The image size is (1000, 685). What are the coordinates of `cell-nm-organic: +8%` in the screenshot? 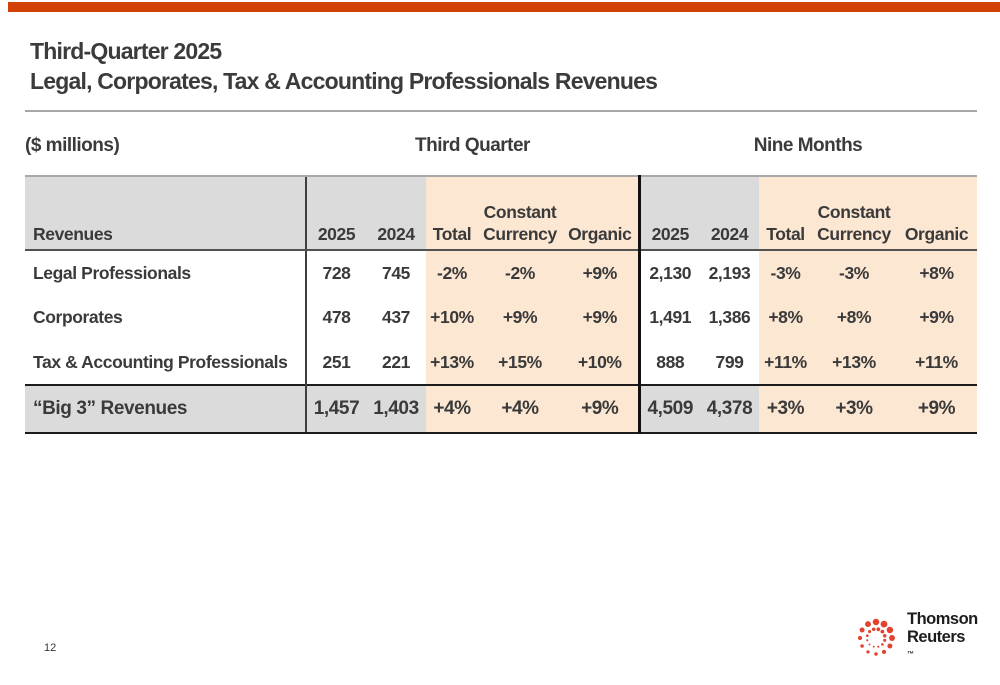 It's located at (936, 272).